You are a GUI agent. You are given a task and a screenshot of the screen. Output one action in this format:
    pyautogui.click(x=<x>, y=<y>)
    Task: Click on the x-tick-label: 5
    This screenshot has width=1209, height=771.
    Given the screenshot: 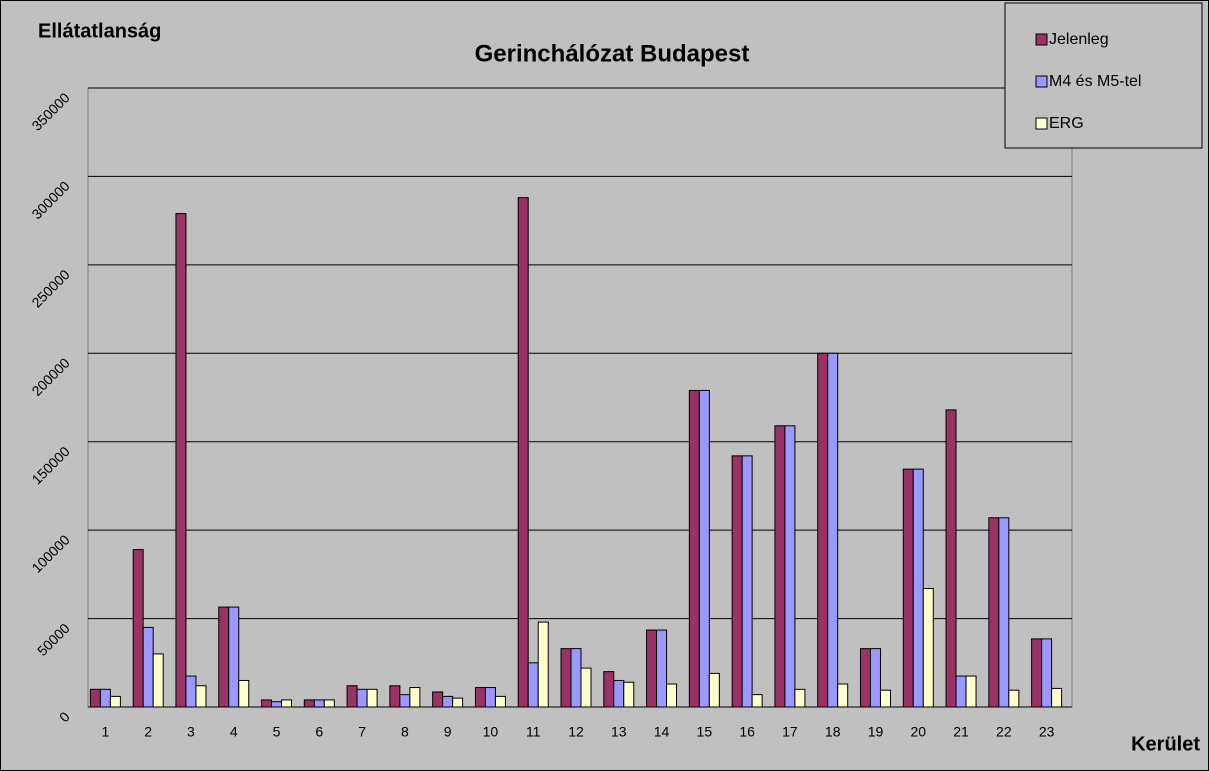 What is the action you would take?
    pyautogui.click(x=277, y=732)
    